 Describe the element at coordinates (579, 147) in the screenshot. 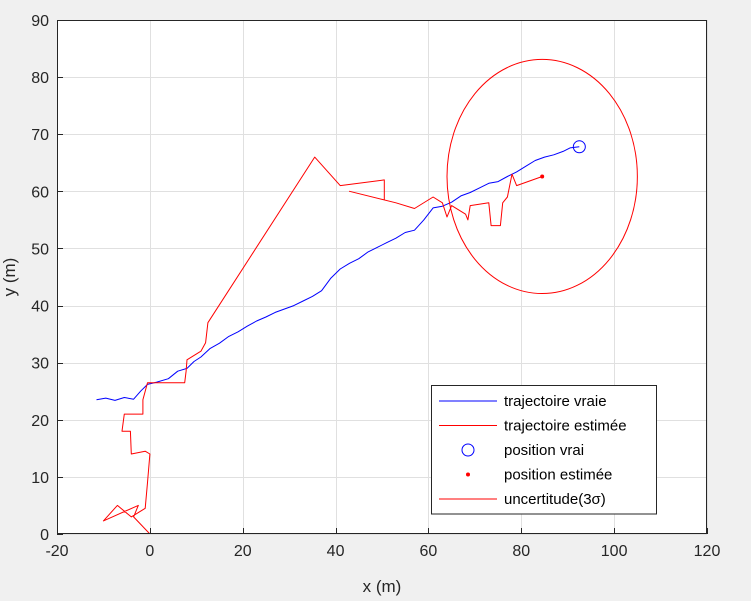

I see `true-position-marker` at that location.